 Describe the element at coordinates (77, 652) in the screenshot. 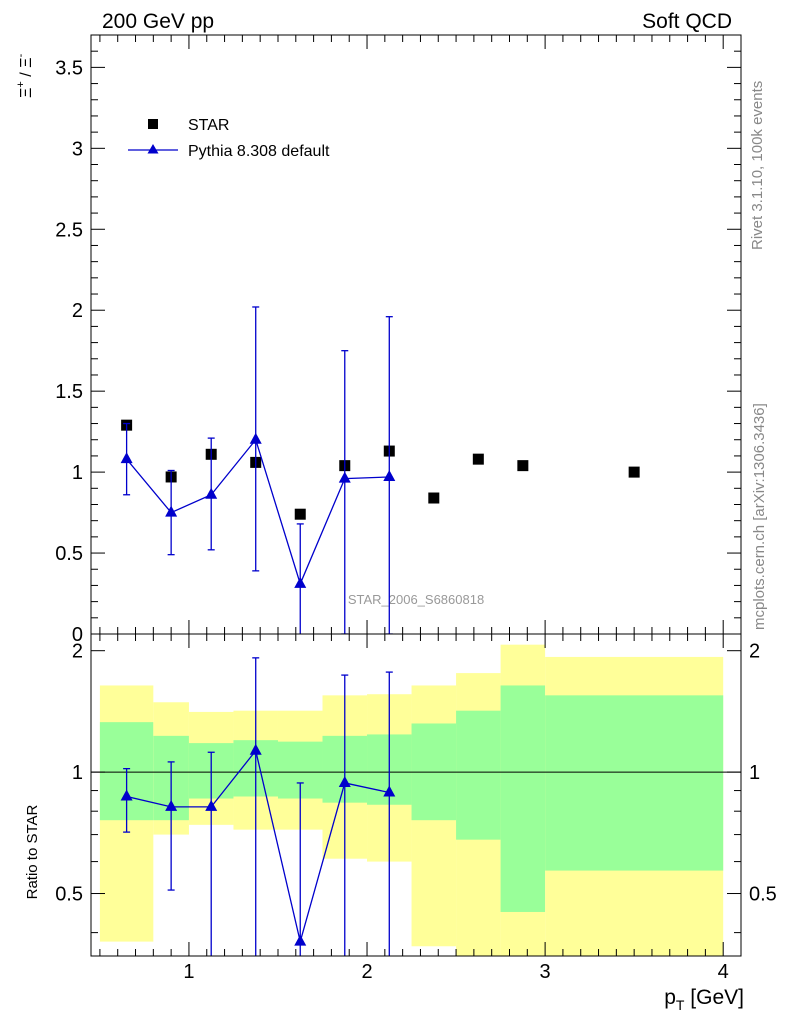

I see `ratio-y-tick-label: 2` at that location.